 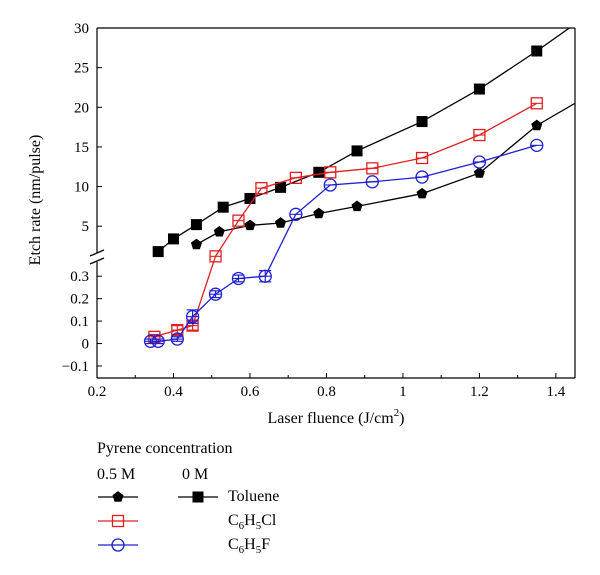 What do you see at coordinates (173, 392) in the screenshot?
I see `x-tick-label: 0.4` at bounding box center [173, 392].